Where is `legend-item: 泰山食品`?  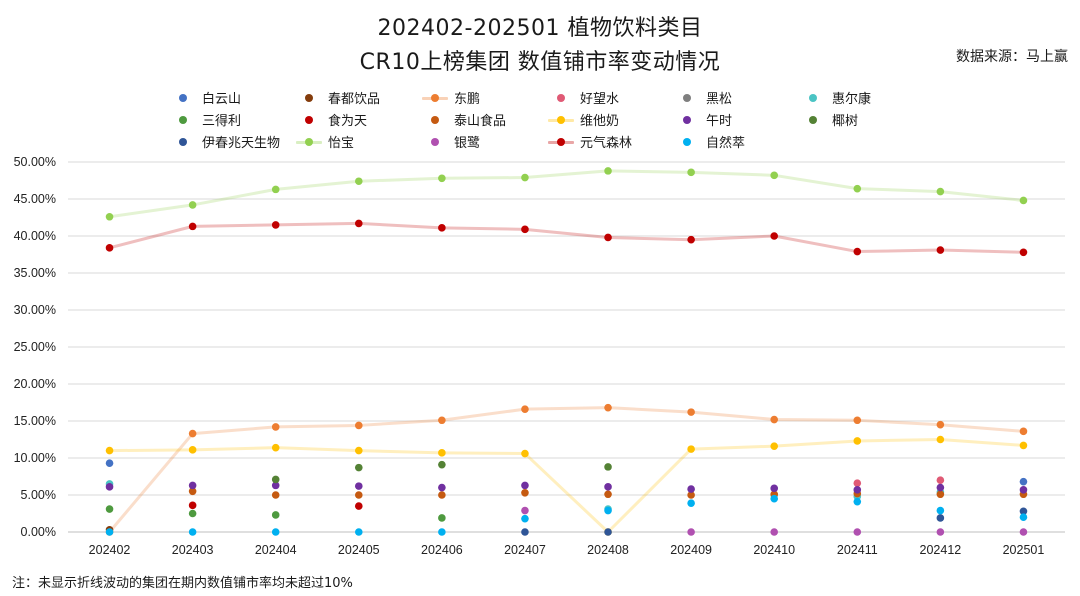 legend-item: 泰山食品 is located at coordinates (464, 119).